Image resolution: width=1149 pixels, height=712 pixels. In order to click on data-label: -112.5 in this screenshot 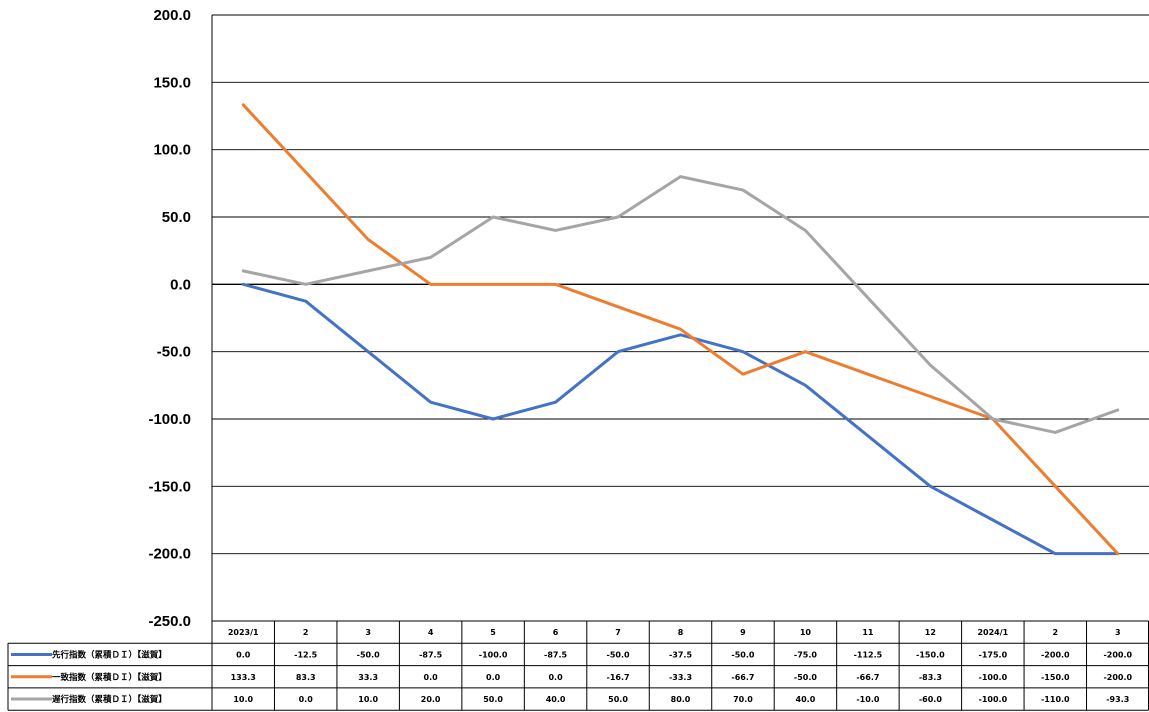, I will do `click(868, 654)`.